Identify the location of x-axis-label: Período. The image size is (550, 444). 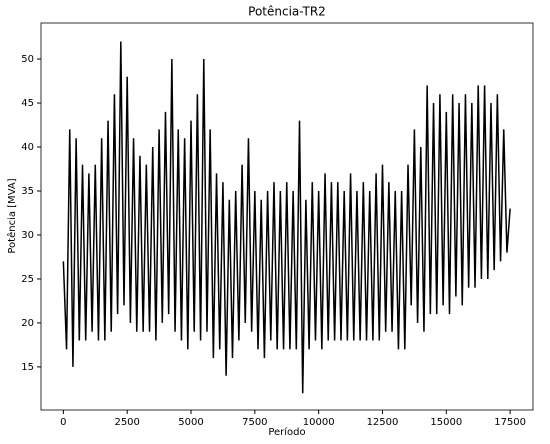
(286, 432).